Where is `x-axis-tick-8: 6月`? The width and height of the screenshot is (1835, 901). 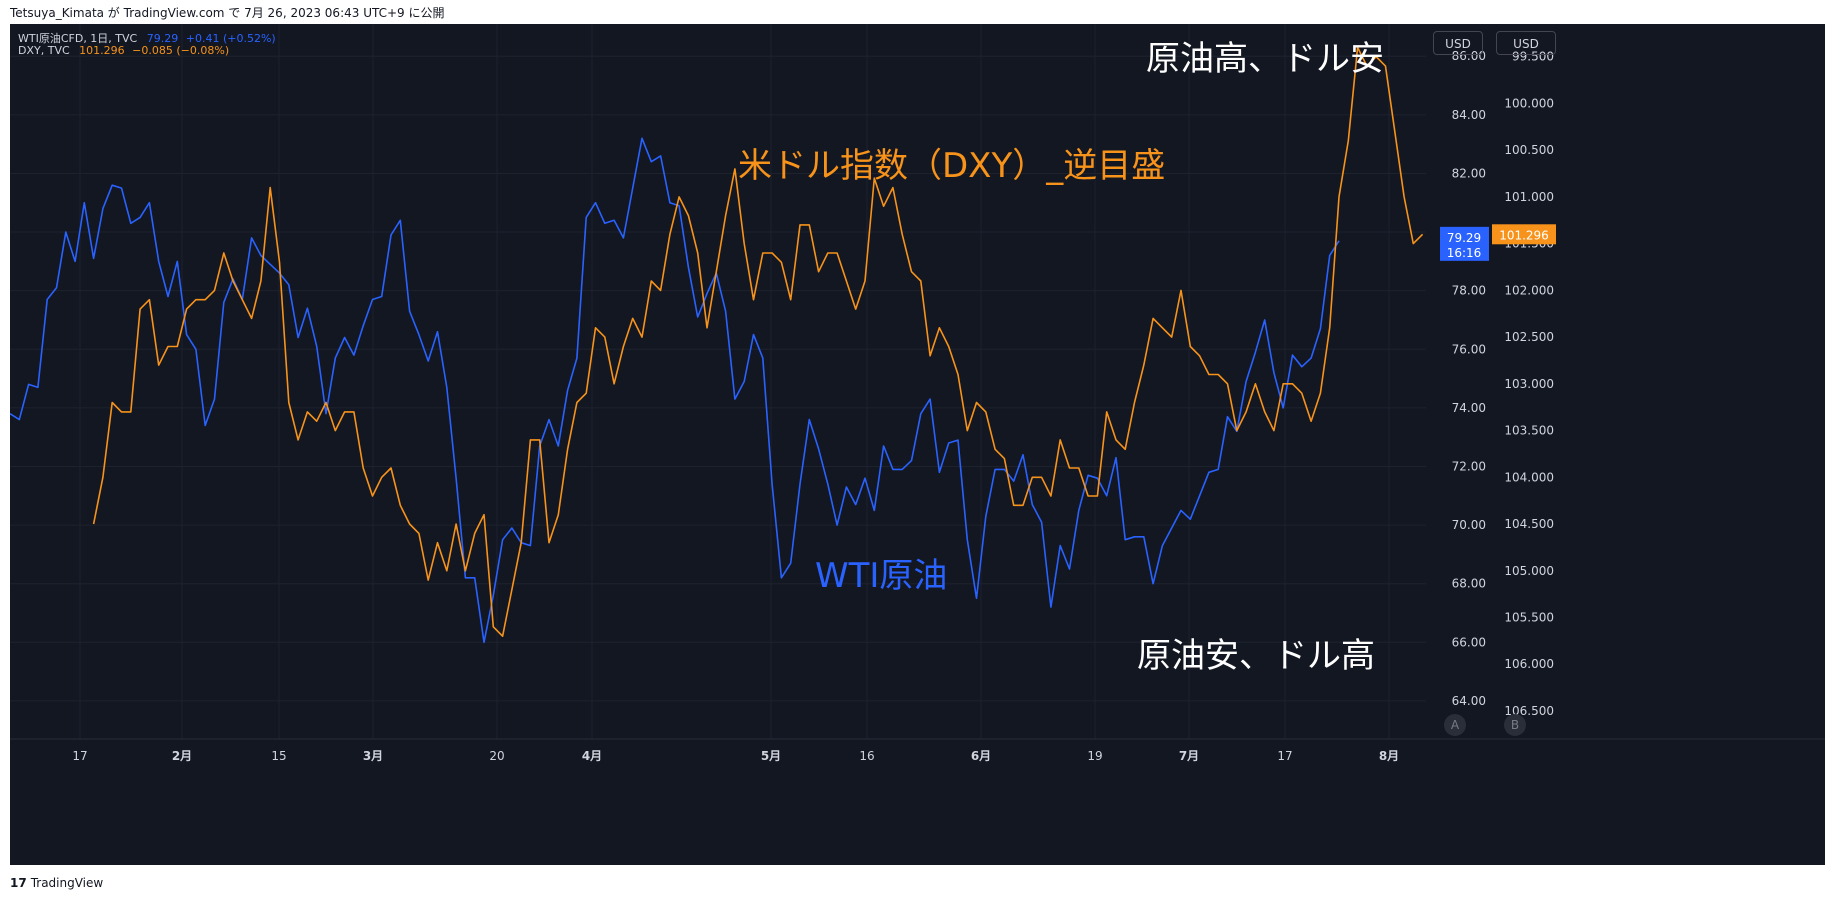 x-axis-tick-8: 6月 is located at coordinates (981, 756).